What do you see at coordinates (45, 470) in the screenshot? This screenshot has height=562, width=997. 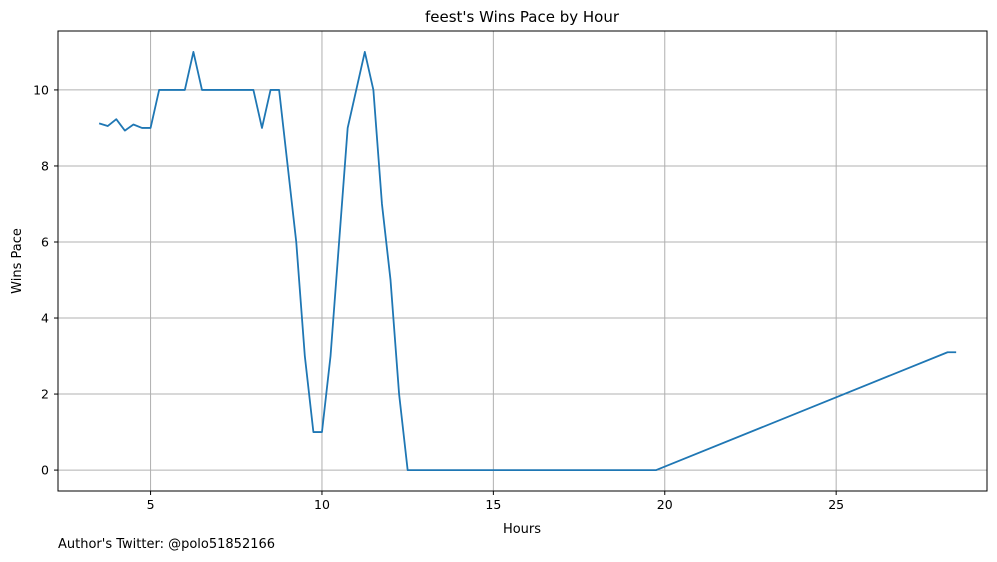 I see `y-tick-label: 0` at bounding box center [45, 470].